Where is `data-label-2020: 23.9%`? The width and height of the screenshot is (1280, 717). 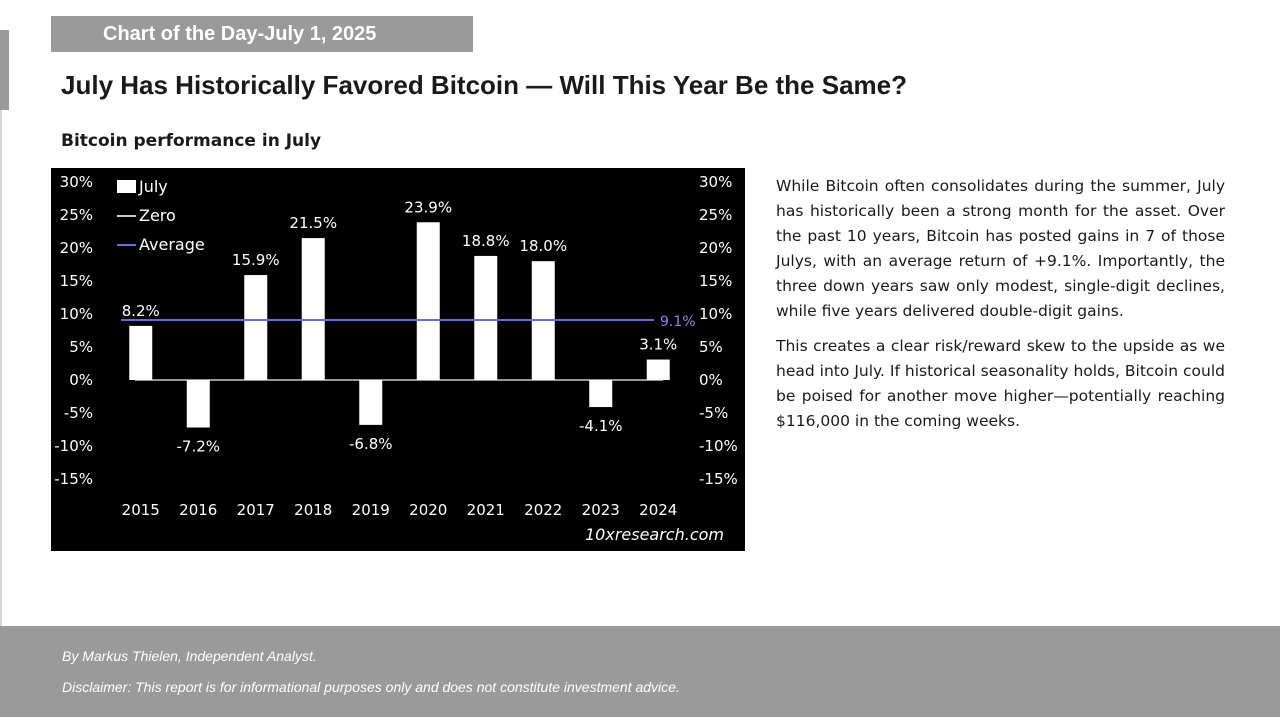 data-label-2020: 23.9% is located at coordinates (428, 207).